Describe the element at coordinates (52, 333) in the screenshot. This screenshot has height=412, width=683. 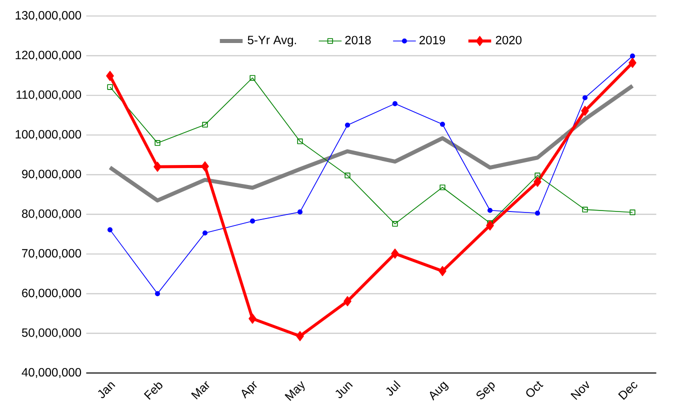
I see `y-tick-label: 50,000,000` at that location.